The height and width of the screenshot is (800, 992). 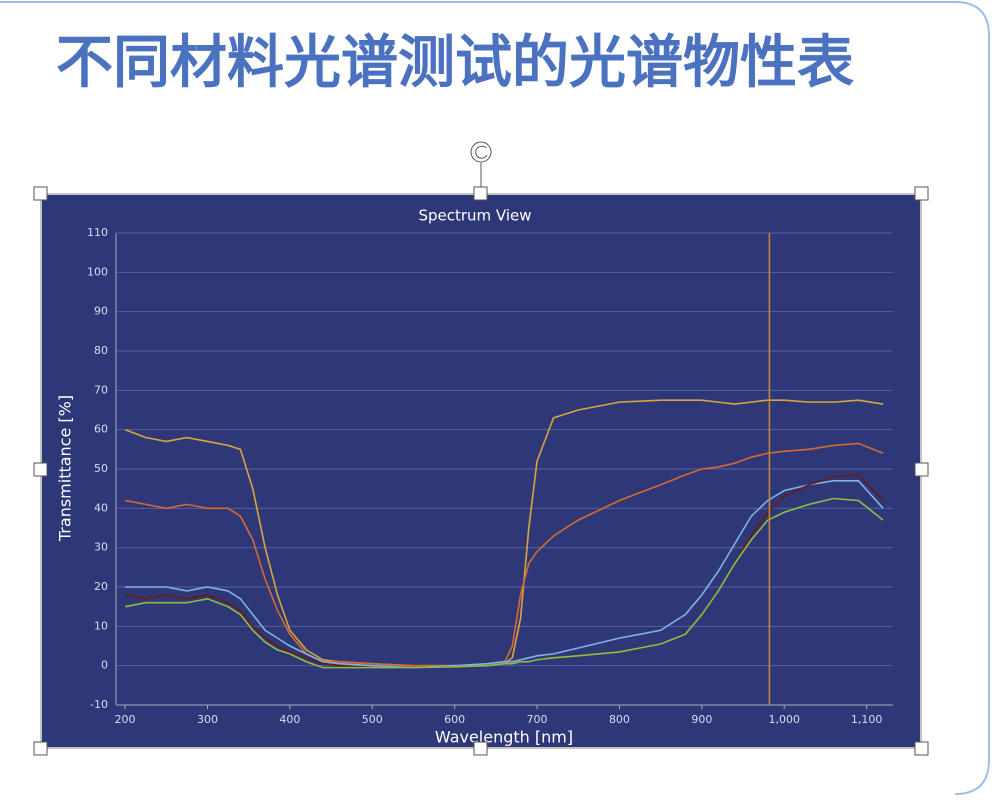 What do you see at coordinates (101, 389) in the screenshot?
I see `y-tick-label: 70` at bounding box center [101, 389].